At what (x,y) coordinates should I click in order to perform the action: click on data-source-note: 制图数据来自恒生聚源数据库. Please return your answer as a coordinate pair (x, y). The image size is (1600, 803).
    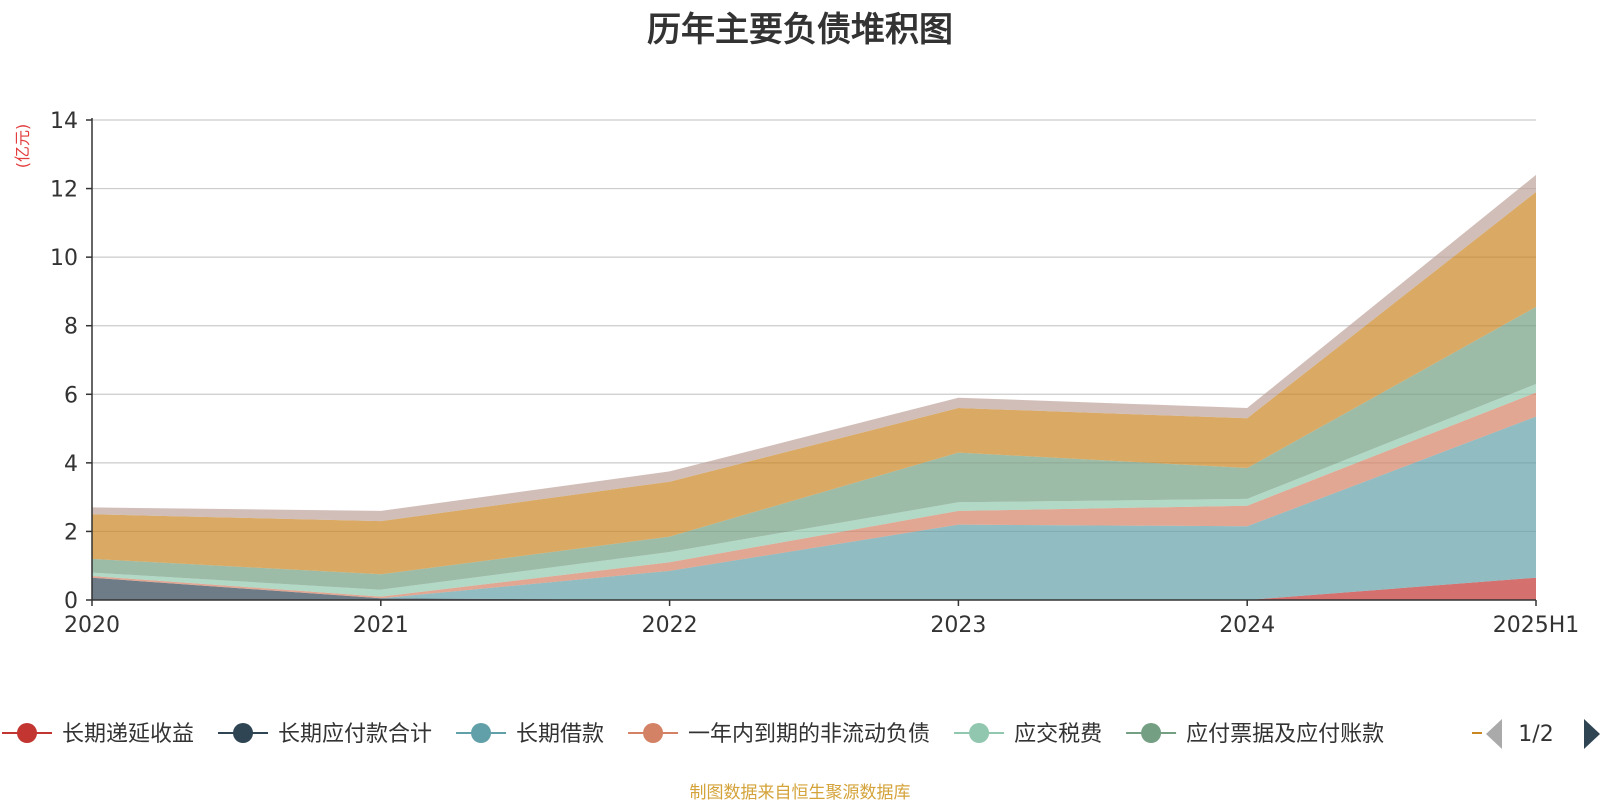
    Looking at the image, I should click on (800, 793).